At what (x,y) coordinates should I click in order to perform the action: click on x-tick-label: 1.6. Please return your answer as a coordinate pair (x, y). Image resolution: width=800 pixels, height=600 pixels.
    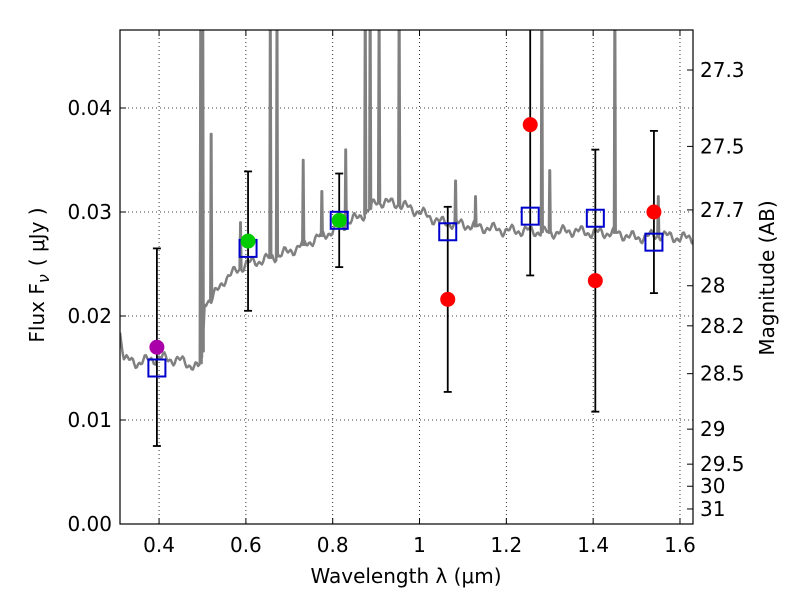
    Looking at the image, I should click on (680, 545).